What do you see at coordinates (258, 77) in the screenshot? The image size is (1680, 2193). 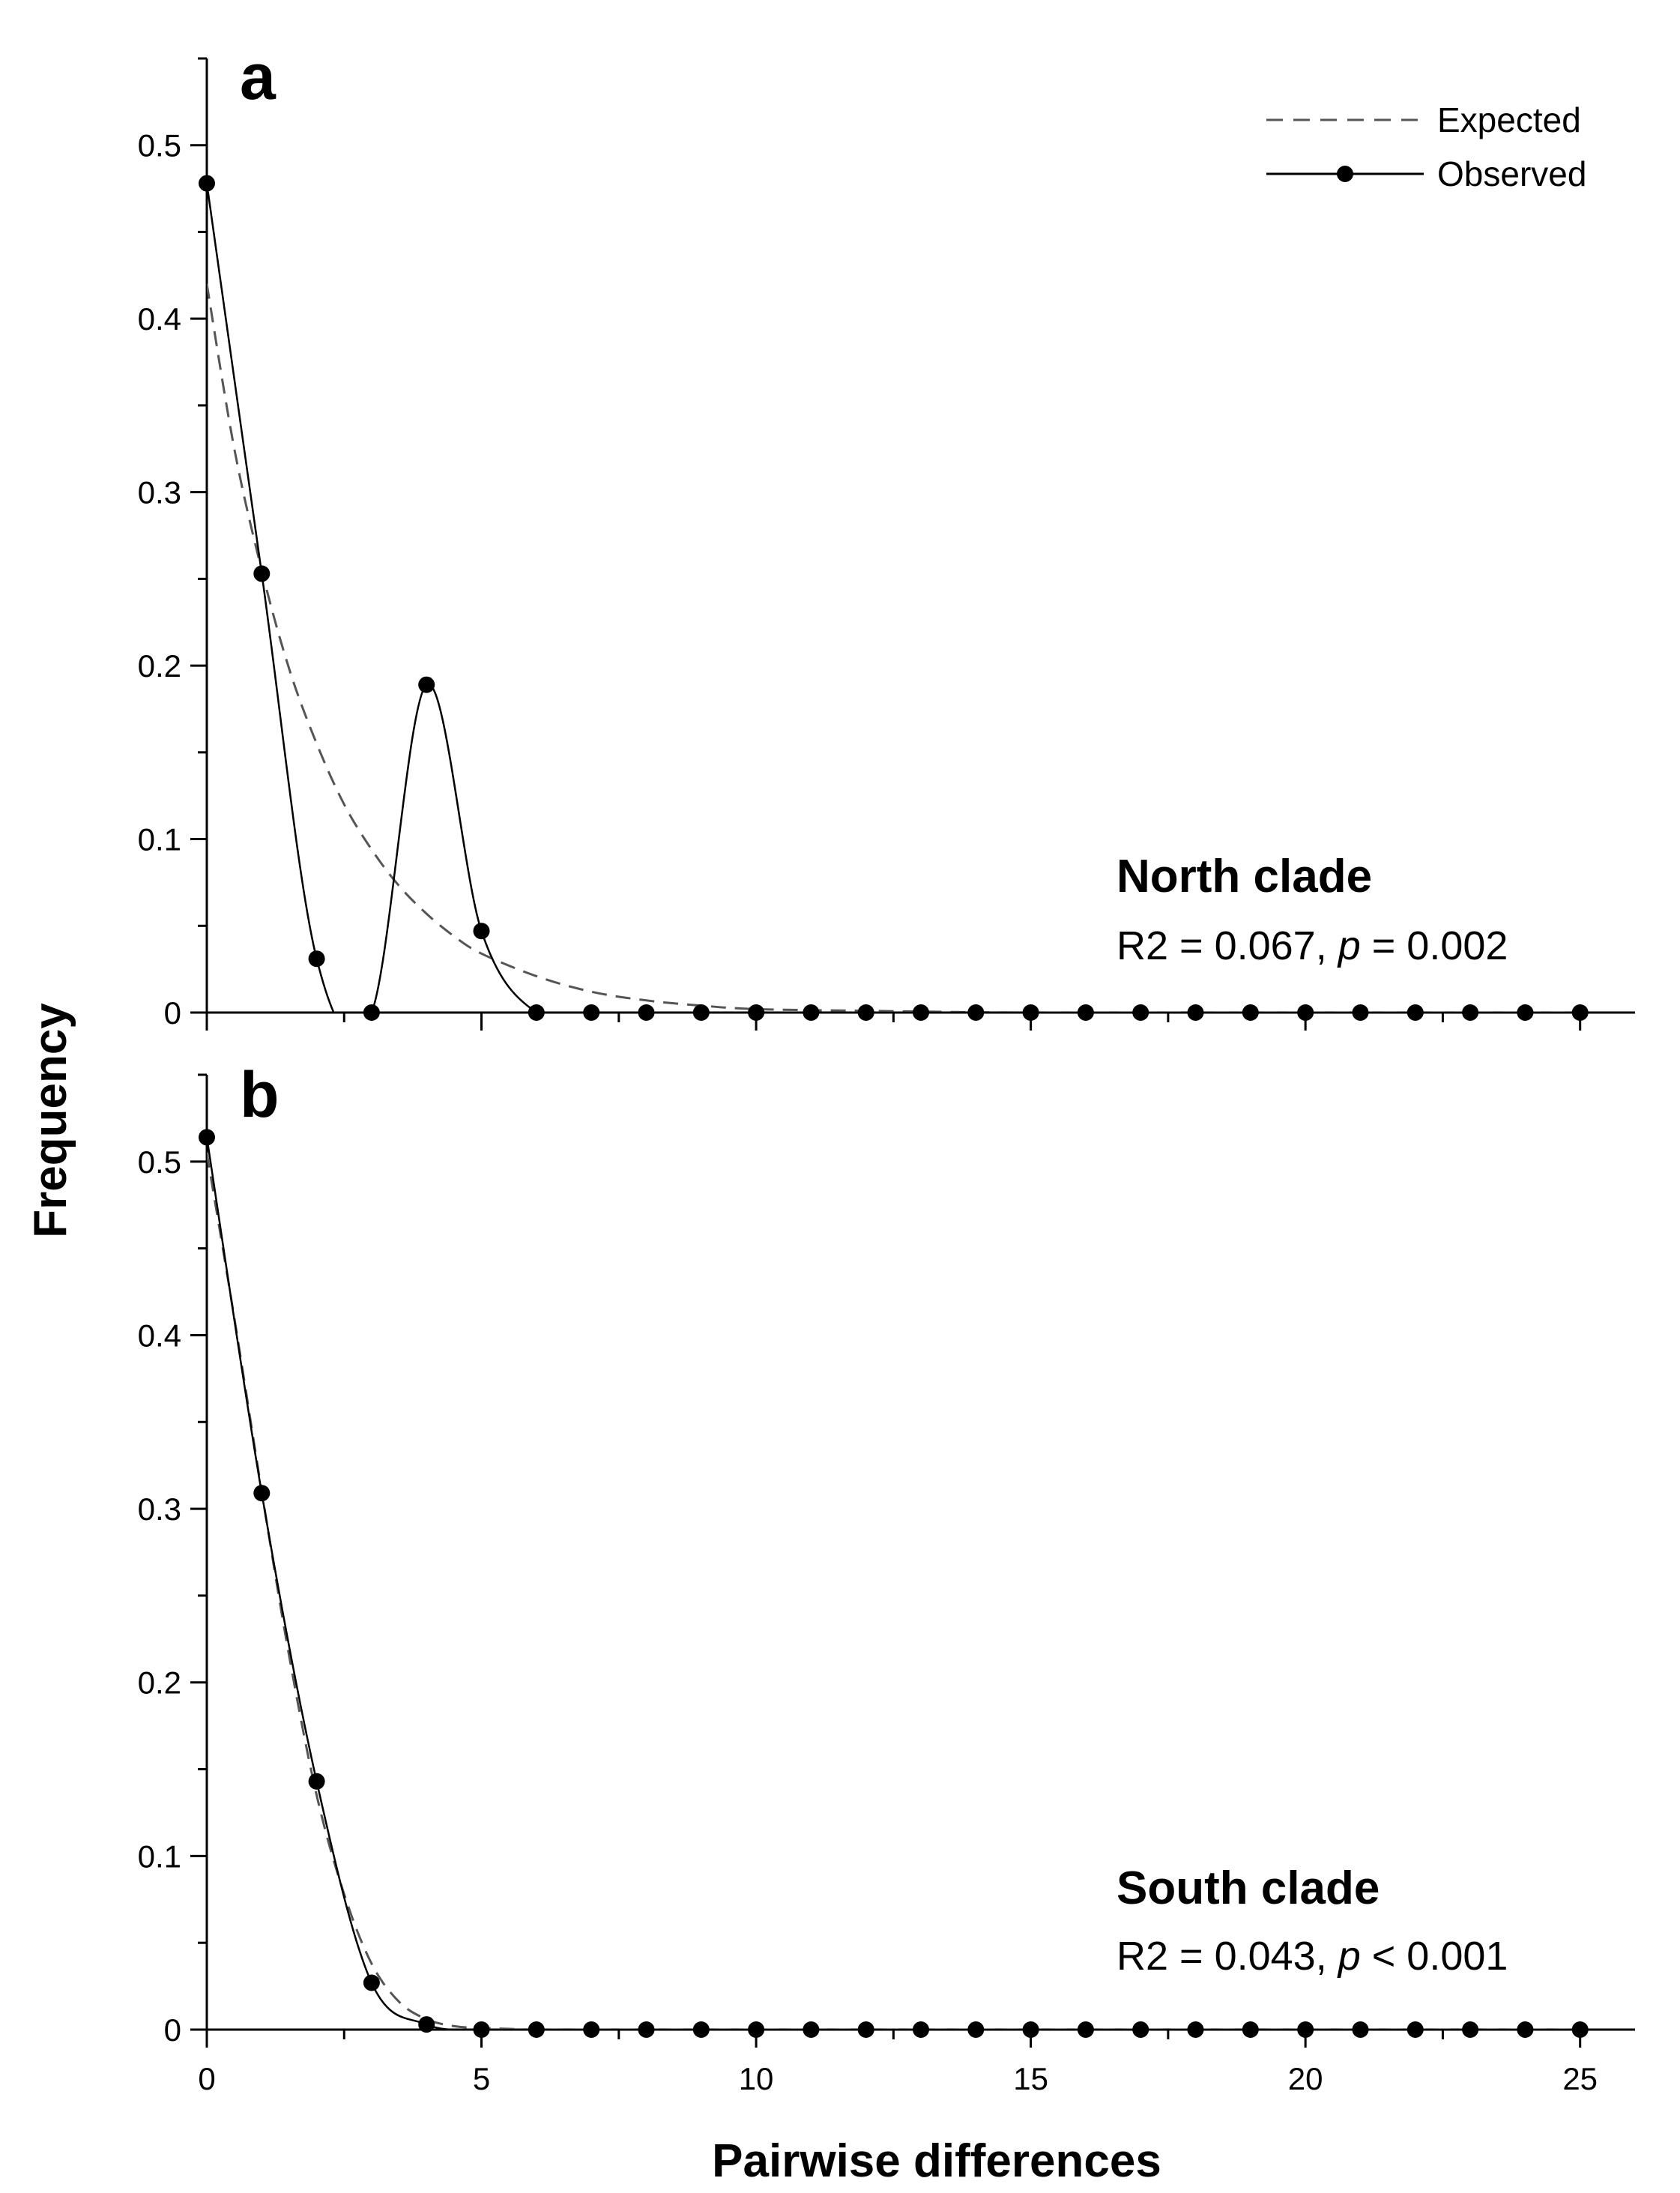 I see `panel-a-letter: a` at bounding box center [258, 77].